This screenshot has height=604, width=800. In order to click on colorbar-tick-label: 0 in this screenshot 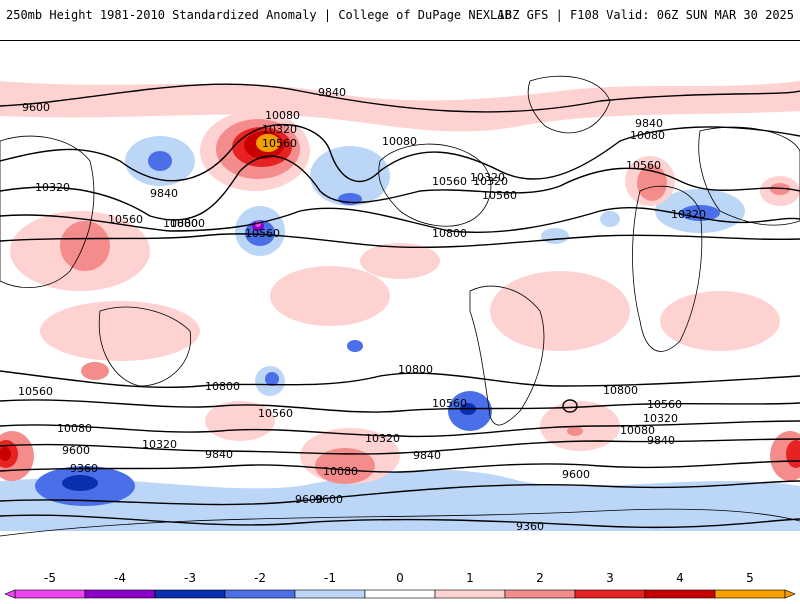, I will do `click(400, 578)`.